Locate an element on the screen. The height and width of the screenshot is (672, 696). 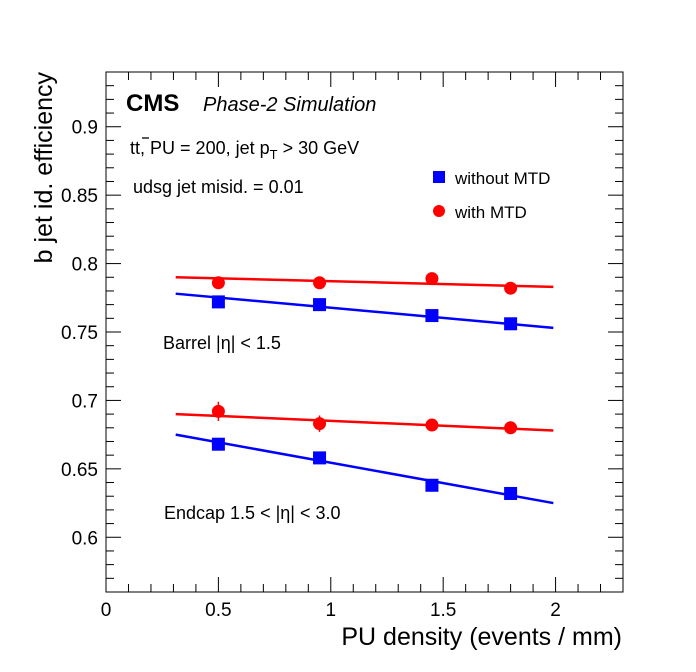
legend-label-without-mtd: without MTD is located at coordinates (502, 178).